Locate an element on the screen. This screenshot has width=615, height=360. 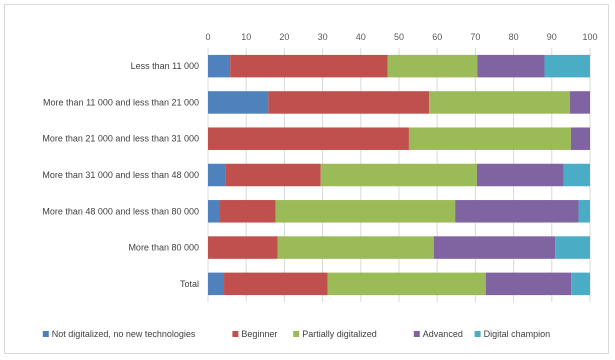
x-tick-label: 90 is located at coordinates (552, 37).